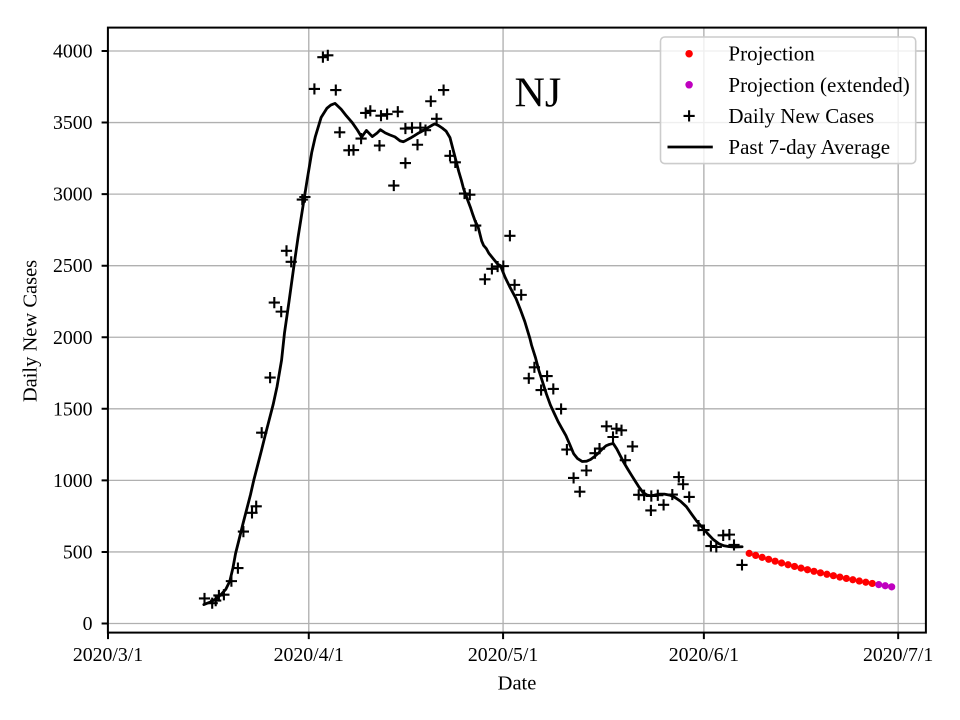  Describe the element at coordinates (309, 655) in the screenshot. I see `svg-text: 2020/4/1` at that location.